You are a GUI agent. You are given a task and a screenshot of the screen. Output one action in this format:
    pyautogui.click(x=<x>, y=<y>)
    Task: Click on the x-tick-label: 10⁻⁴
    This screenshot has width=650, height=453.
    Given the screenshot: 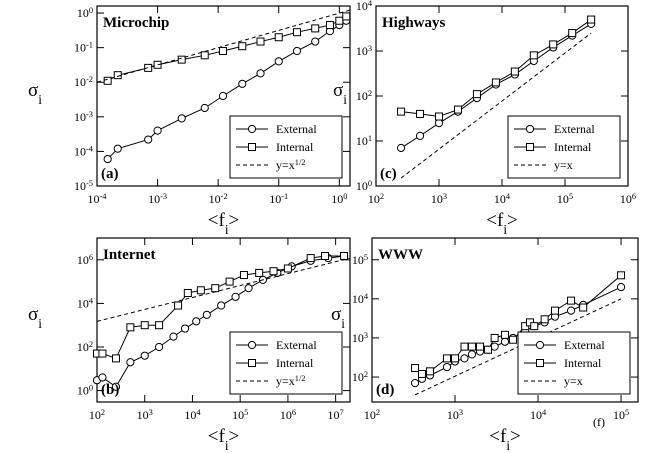 What is the action you would take?
    pyautogui.click(x=98, y=199)
    